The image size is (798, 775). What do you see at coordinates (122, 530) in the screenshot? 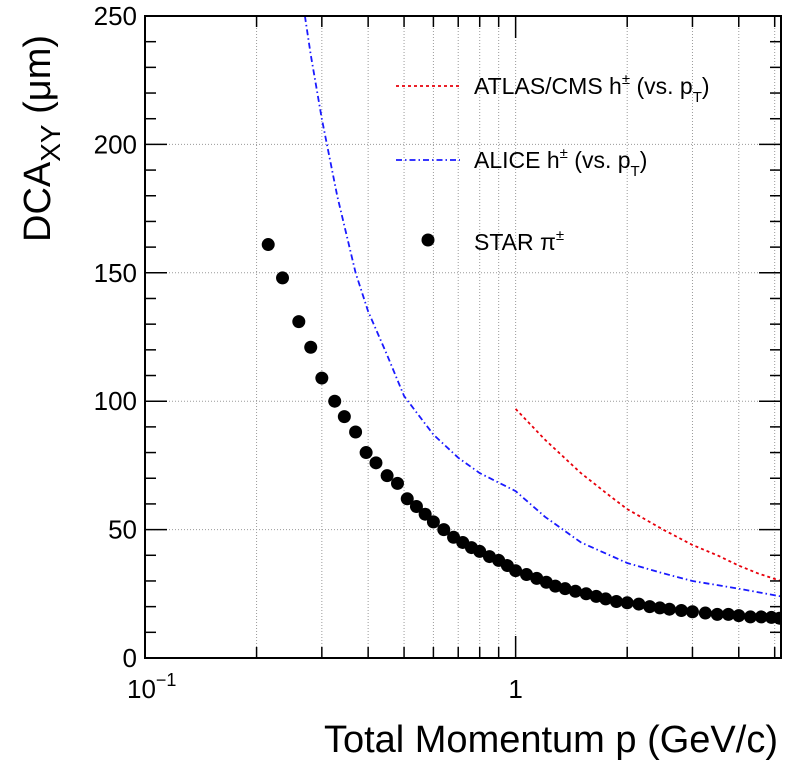
I see `y-tick-label: 50` at bounding box center [122, 530].